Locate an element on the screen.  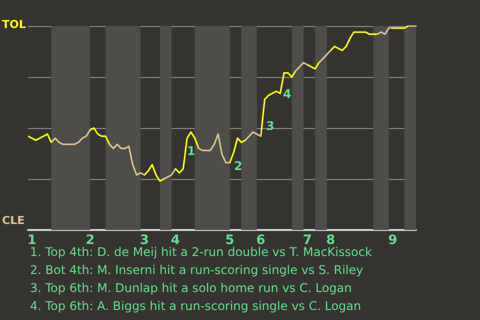
x-tick-label: 1 is located at coordinates (31, 240).